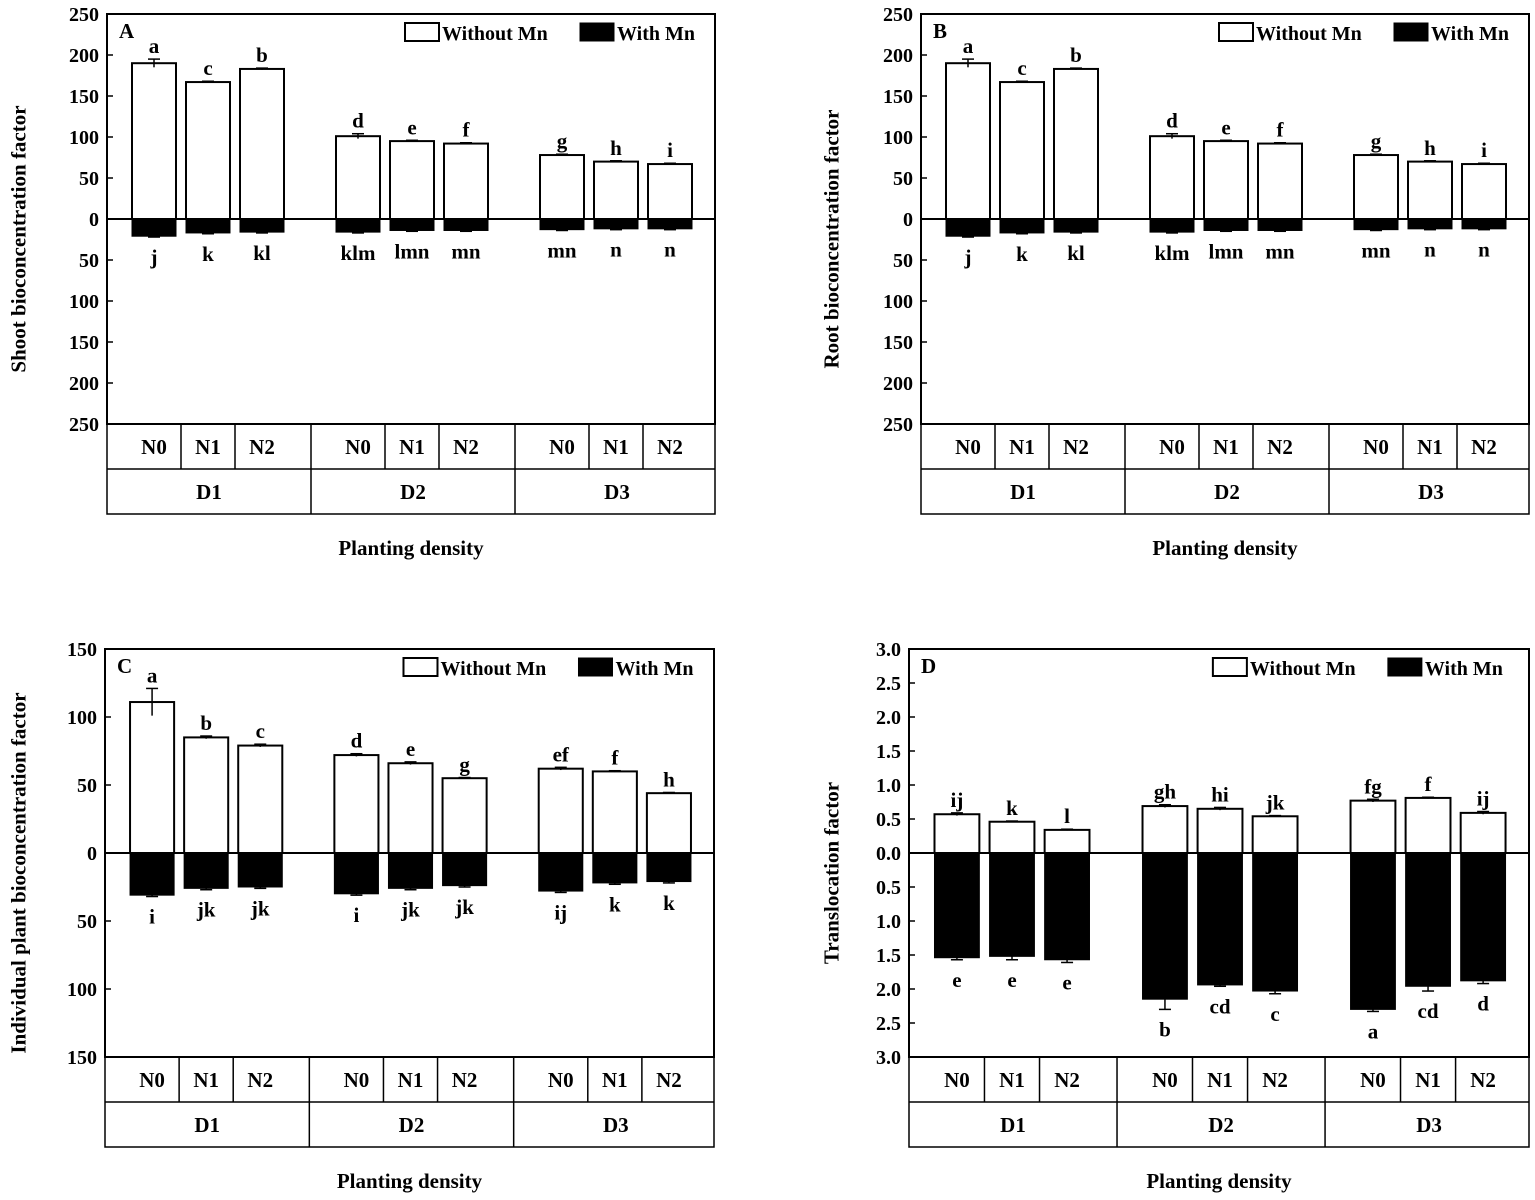 Image resolution: width=1535 pixels, height=1200 pixels. Describe the element at coordinates (968, 46) in the screenshot. I see `significance-letter: a` at that location.